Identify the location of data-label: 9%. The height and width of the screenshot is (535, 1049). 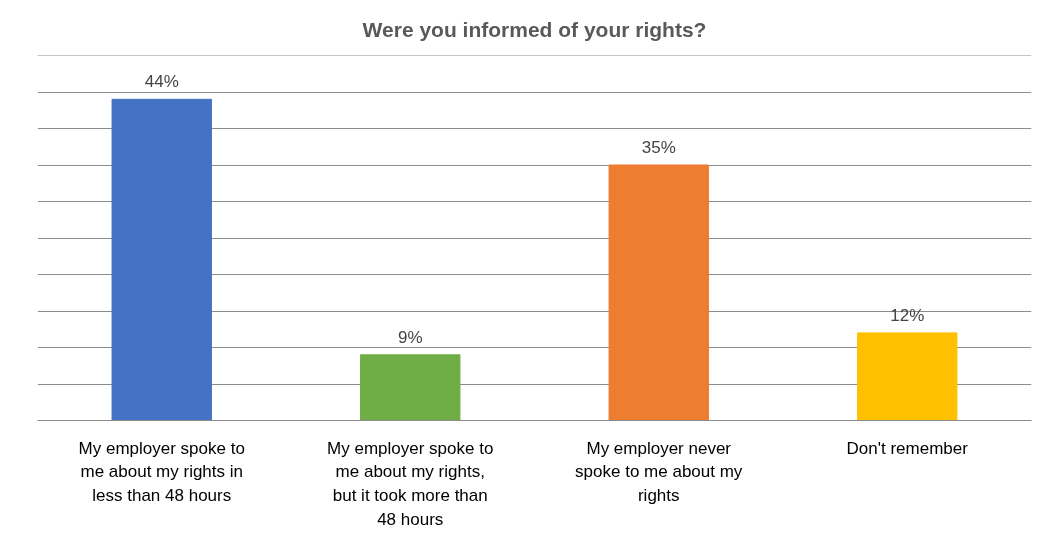
(410, 337).